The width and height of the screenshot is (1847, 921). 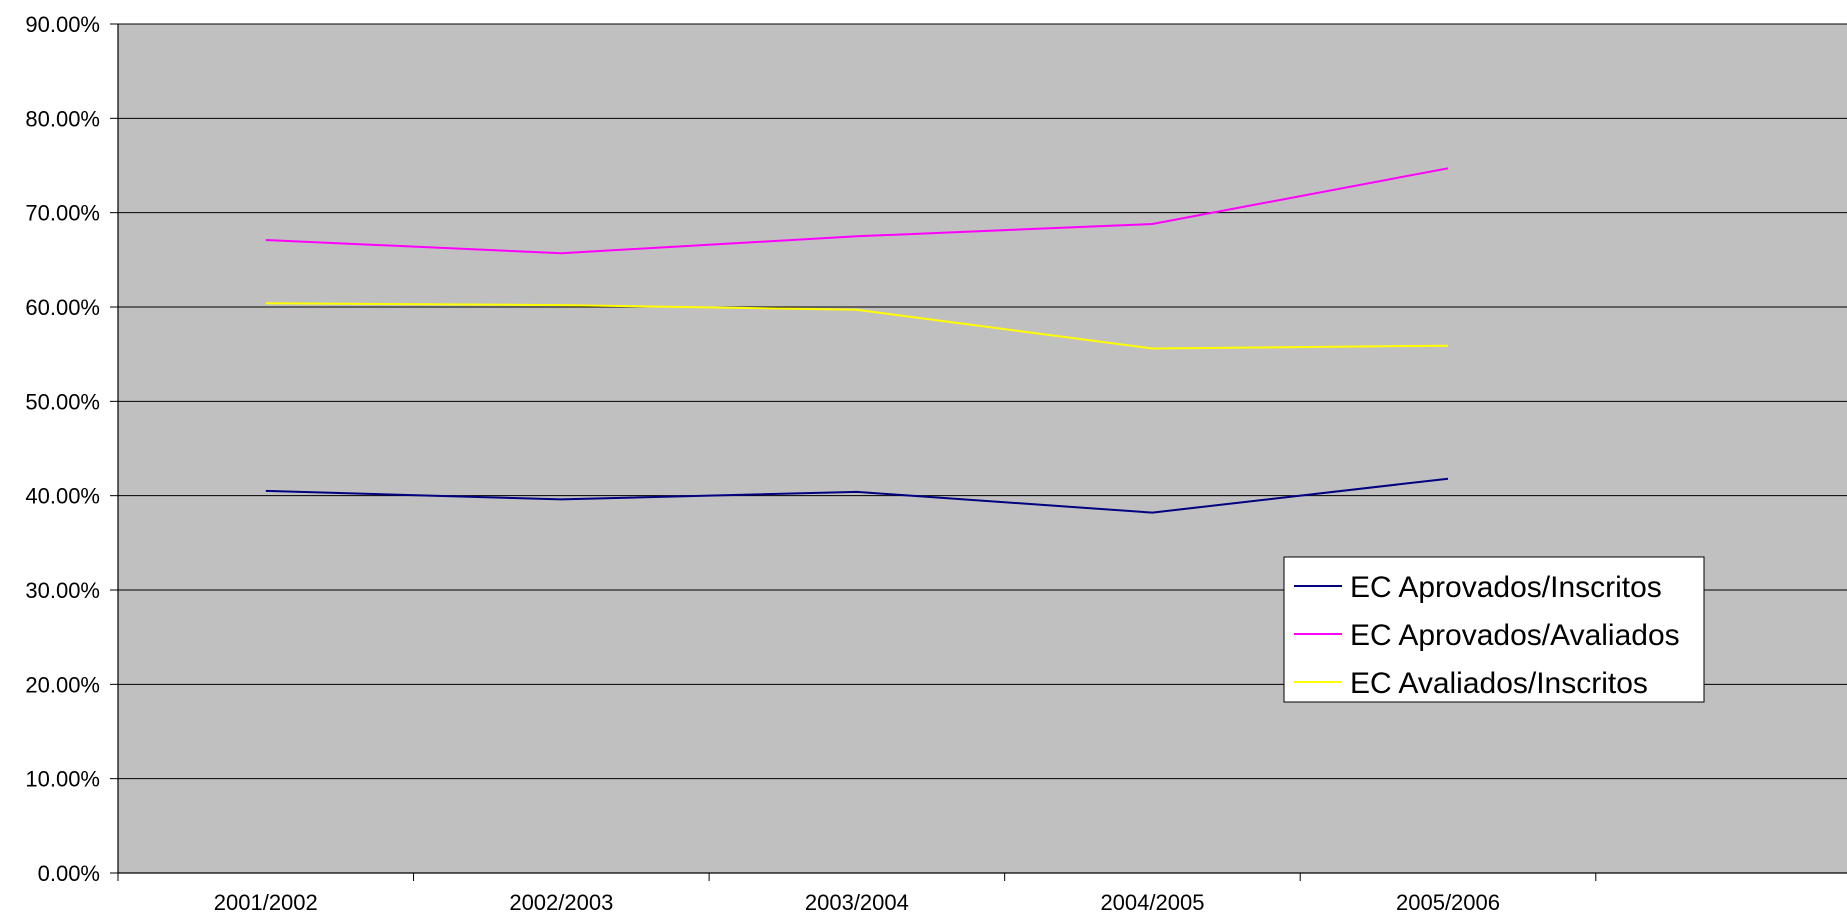 What do you see at coordinates (62, 779) in the screenshot?
I see `y-tick-label: 10.00%` at bounding box center [62, 779].